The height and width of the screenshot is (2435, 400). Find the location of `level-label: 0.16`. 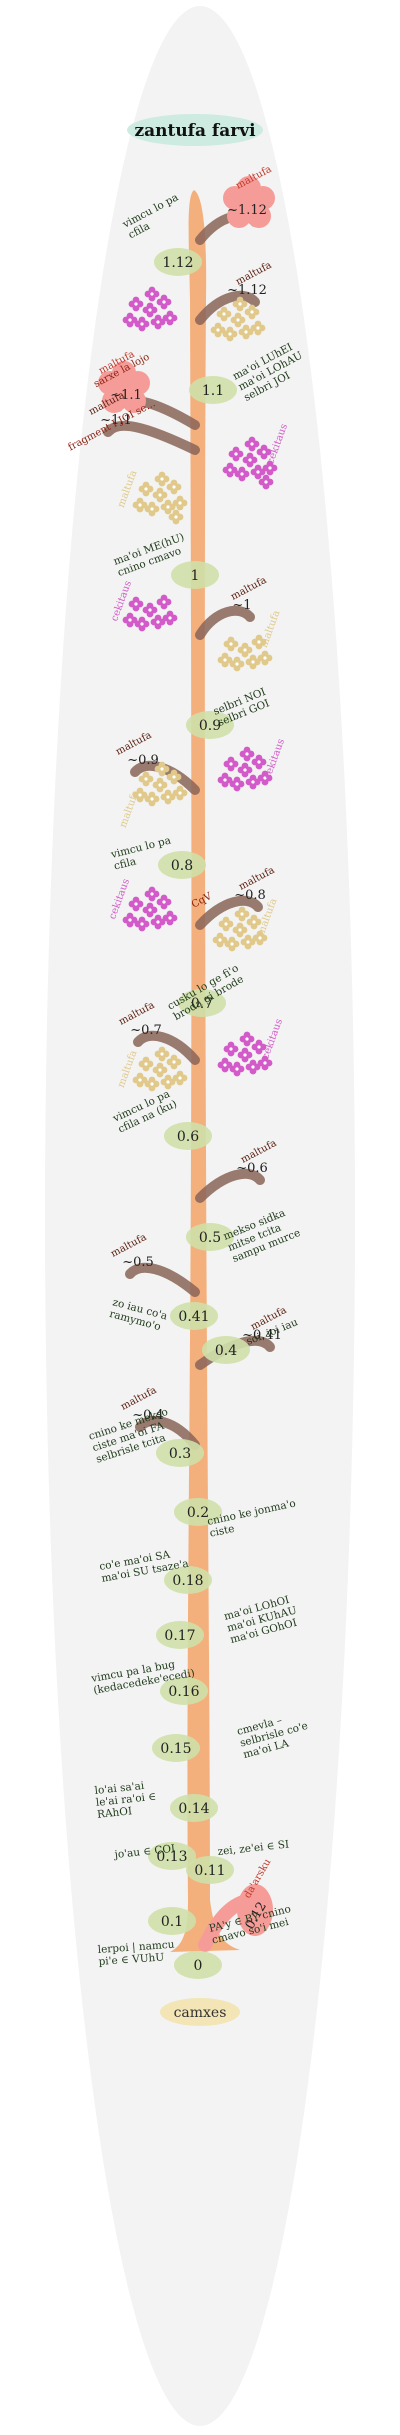

level-label: 0.16 is located at coordinates (183, 1692).